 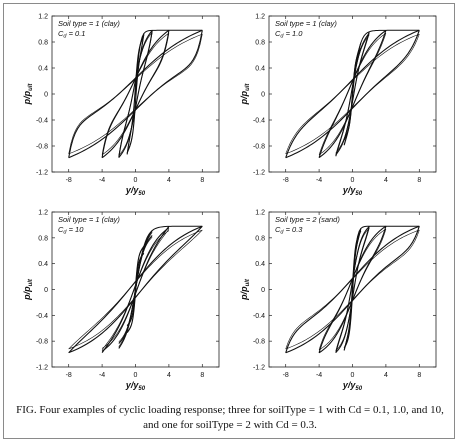 I want to click on cd-label: Cd = 0.1, so click(x=71, y=34).